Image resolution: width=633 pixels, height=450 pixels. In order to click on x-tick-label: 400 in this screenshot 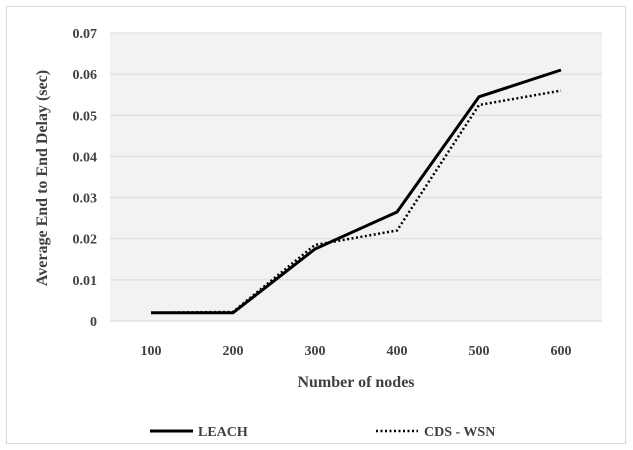, I will do `click(397, 351)`.